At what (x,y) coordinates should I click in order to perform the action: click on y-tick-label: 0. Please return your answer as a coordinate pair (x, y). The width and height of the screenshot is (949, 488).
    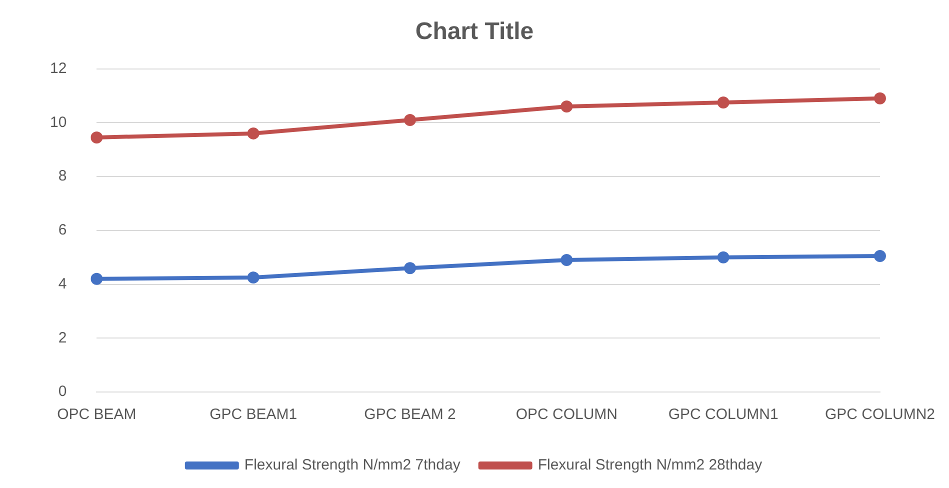
    Looking at the image, I should click on (62, 391).